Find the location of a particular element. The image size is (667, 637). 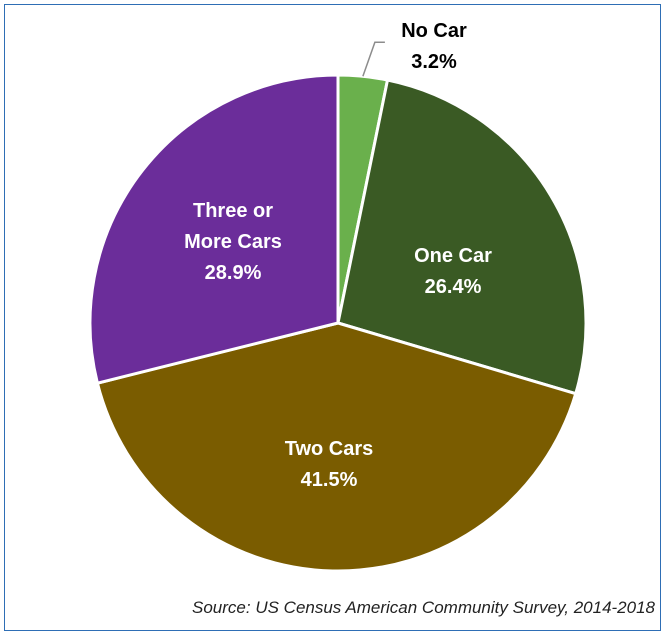

slice-label-1: One Car is located at coordinates (453, 256).